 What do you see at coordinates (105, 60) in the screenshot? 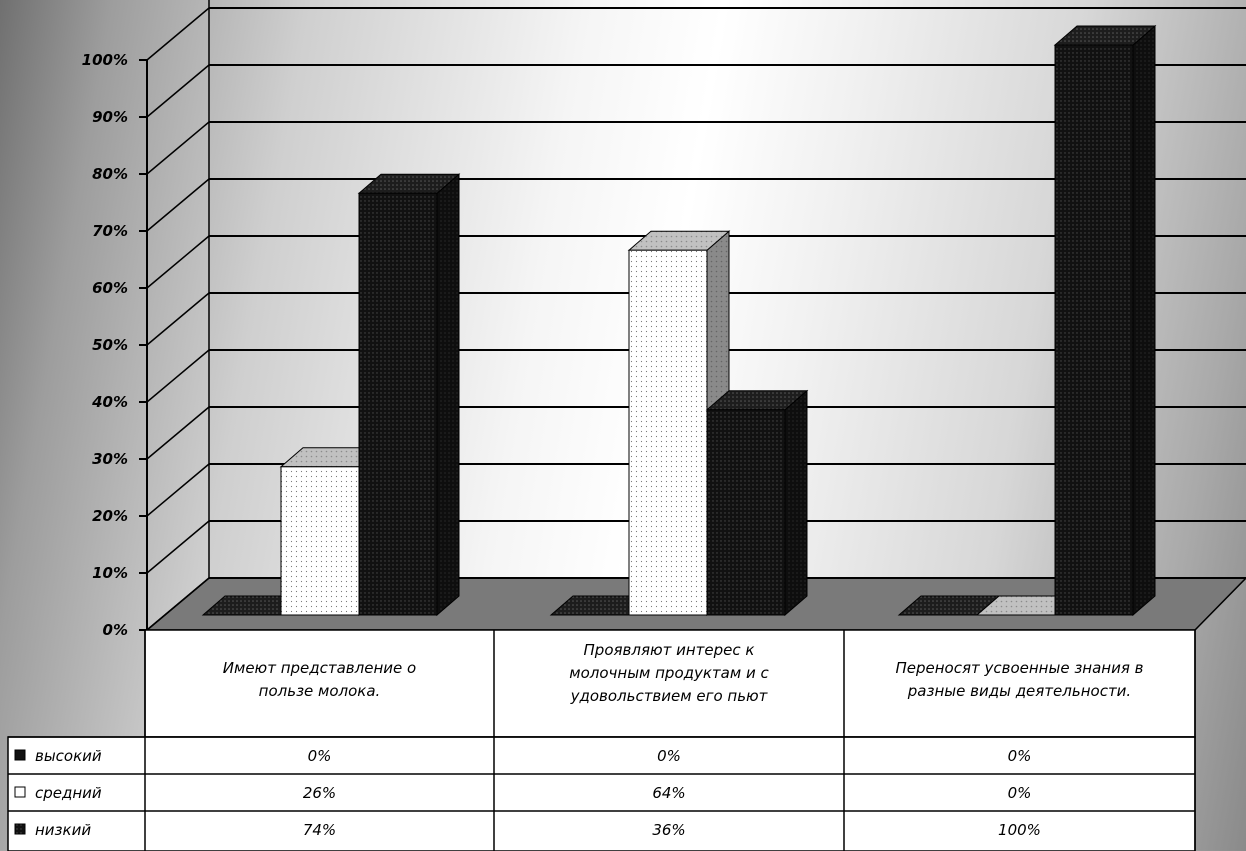
I see `y-tick-label: 100%` at bounding box center [105, 60].